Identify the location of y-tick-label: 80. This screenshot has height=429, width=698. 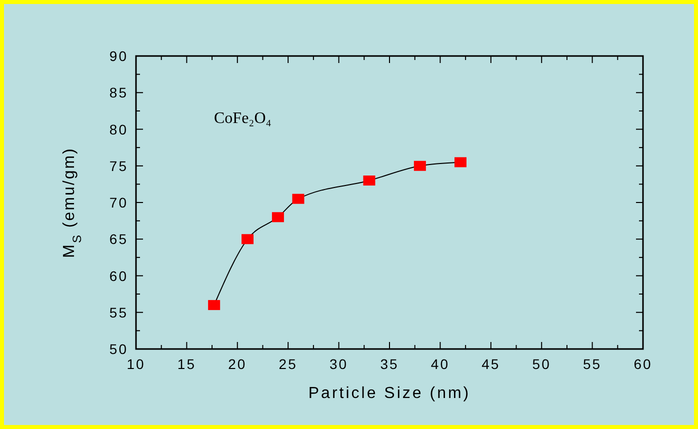
(118, 129).